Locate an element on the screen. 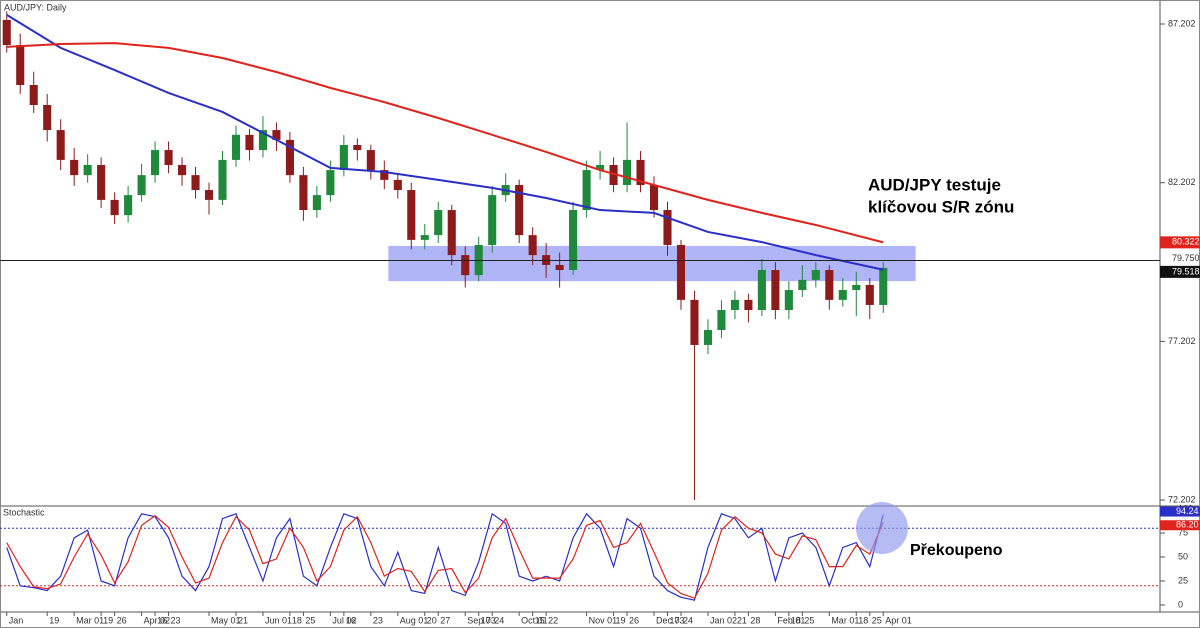  annotation: klíčovou S/R zónu is located at coordinates (941, 206).